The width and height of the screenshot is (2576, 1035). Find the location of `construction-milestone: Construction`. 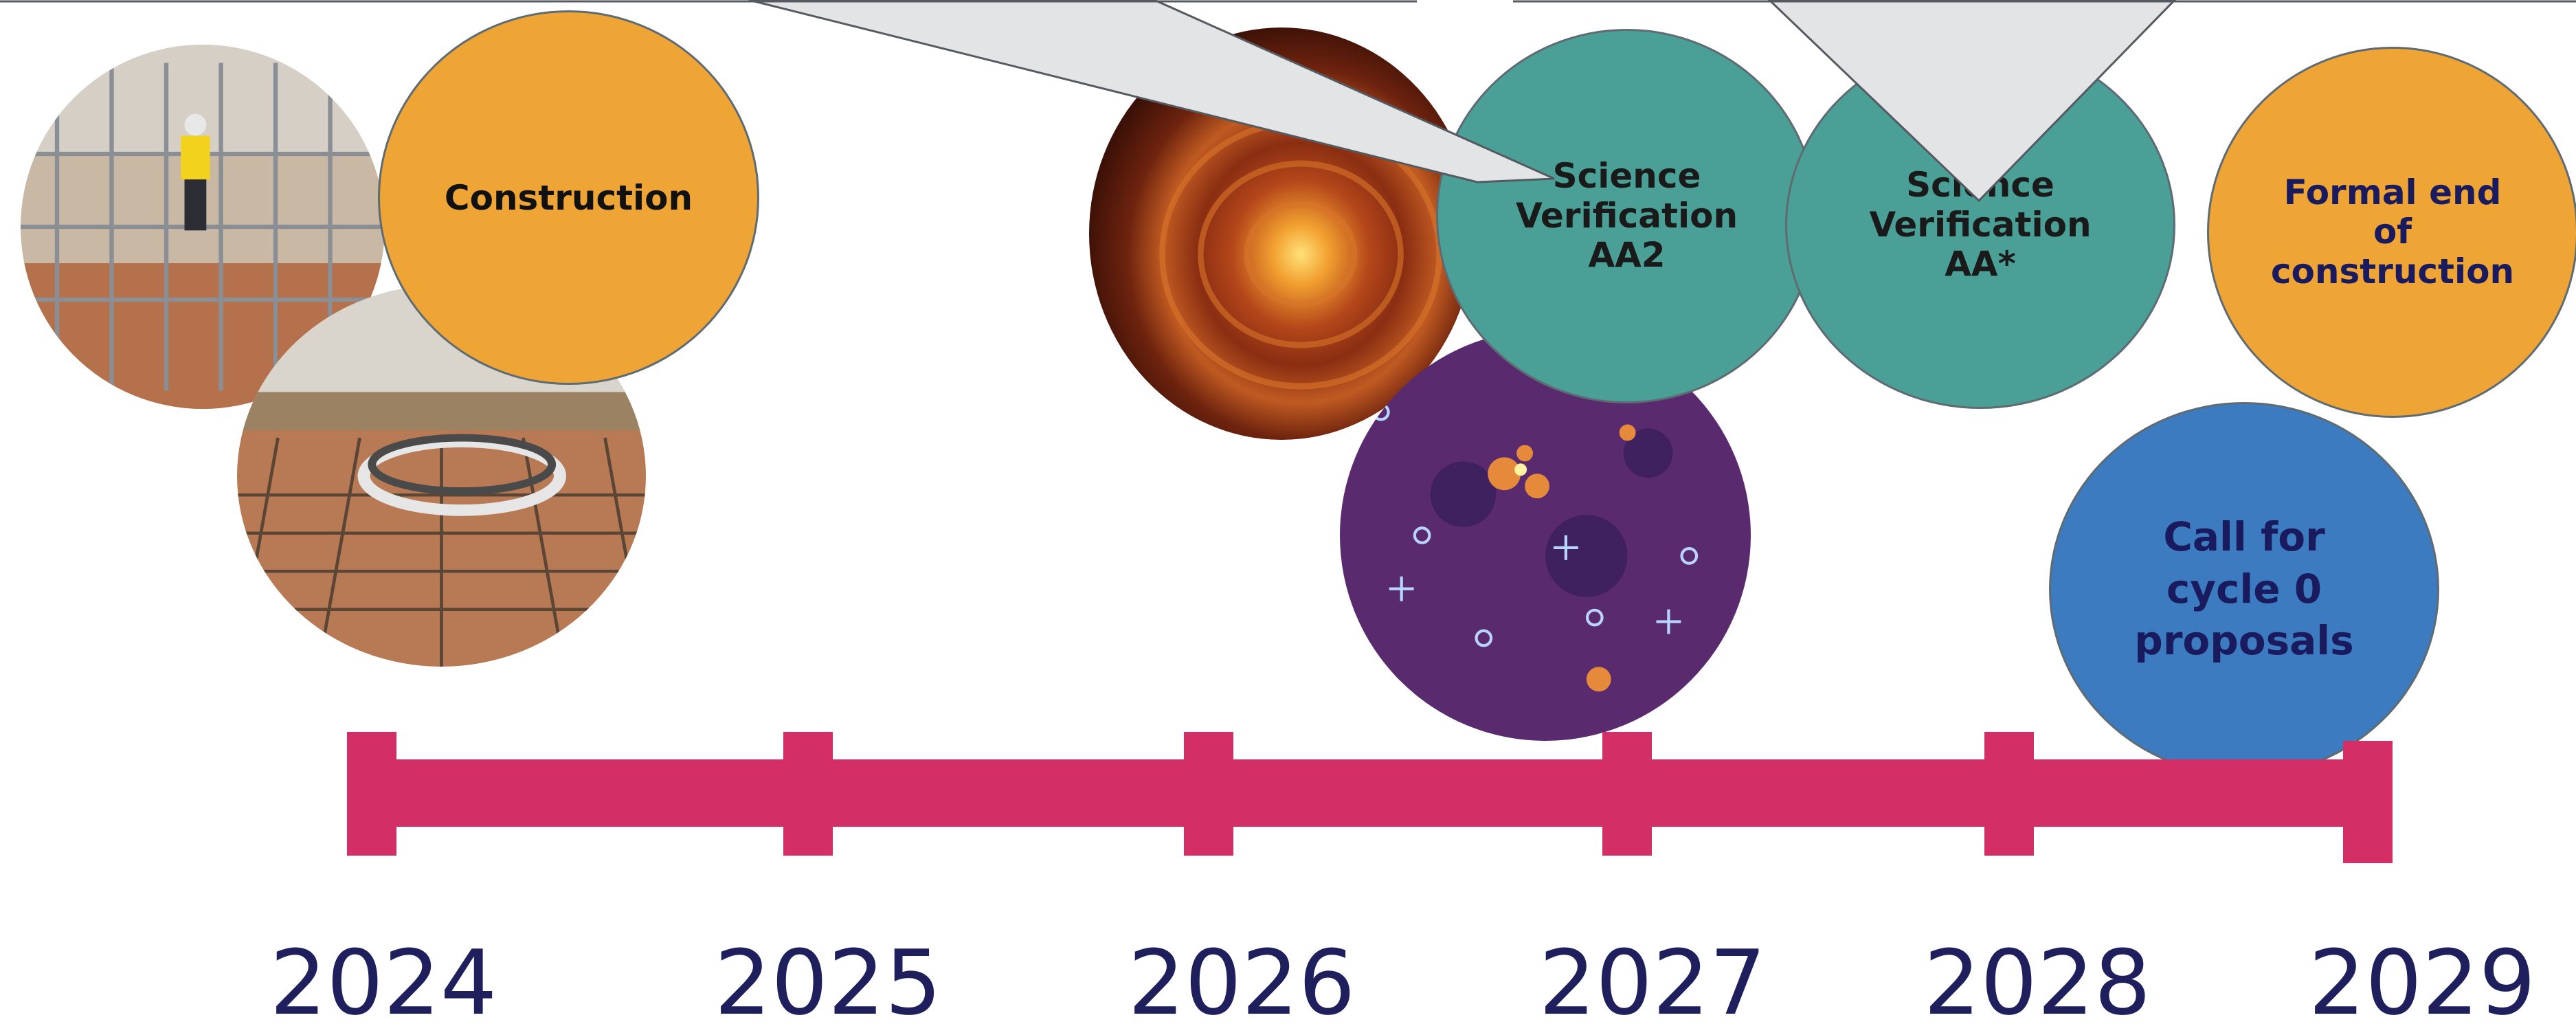

construction-milestone: Construction is located at coordinates (568, 197).